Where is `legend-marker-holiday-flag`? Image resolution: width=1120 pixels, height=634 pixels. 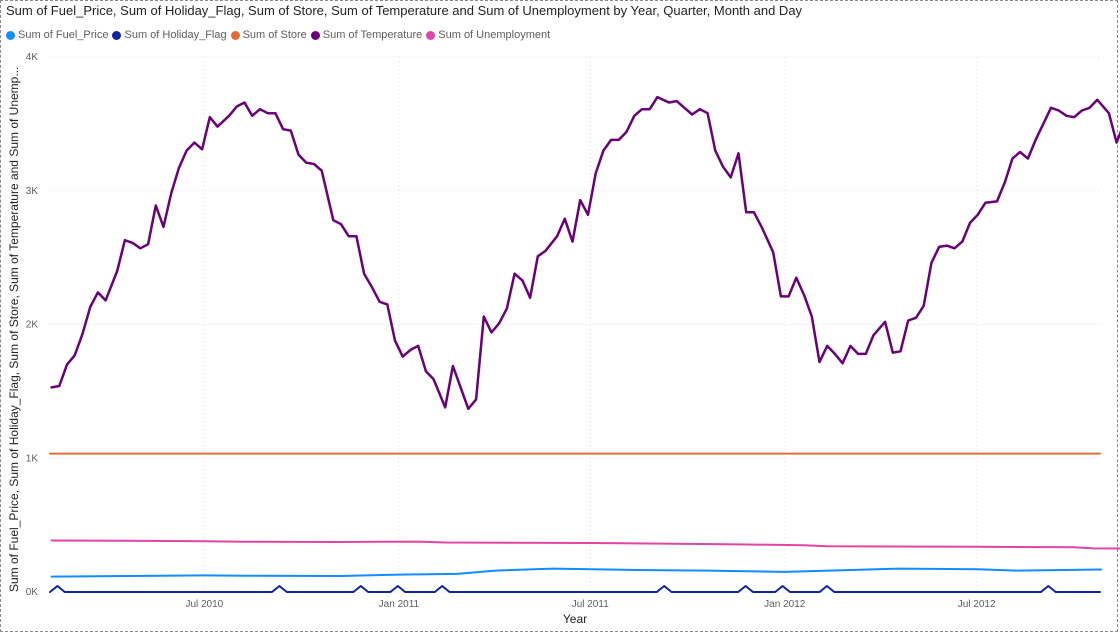 legend-marker-holiday-flag is located at coordinates (117, 35).